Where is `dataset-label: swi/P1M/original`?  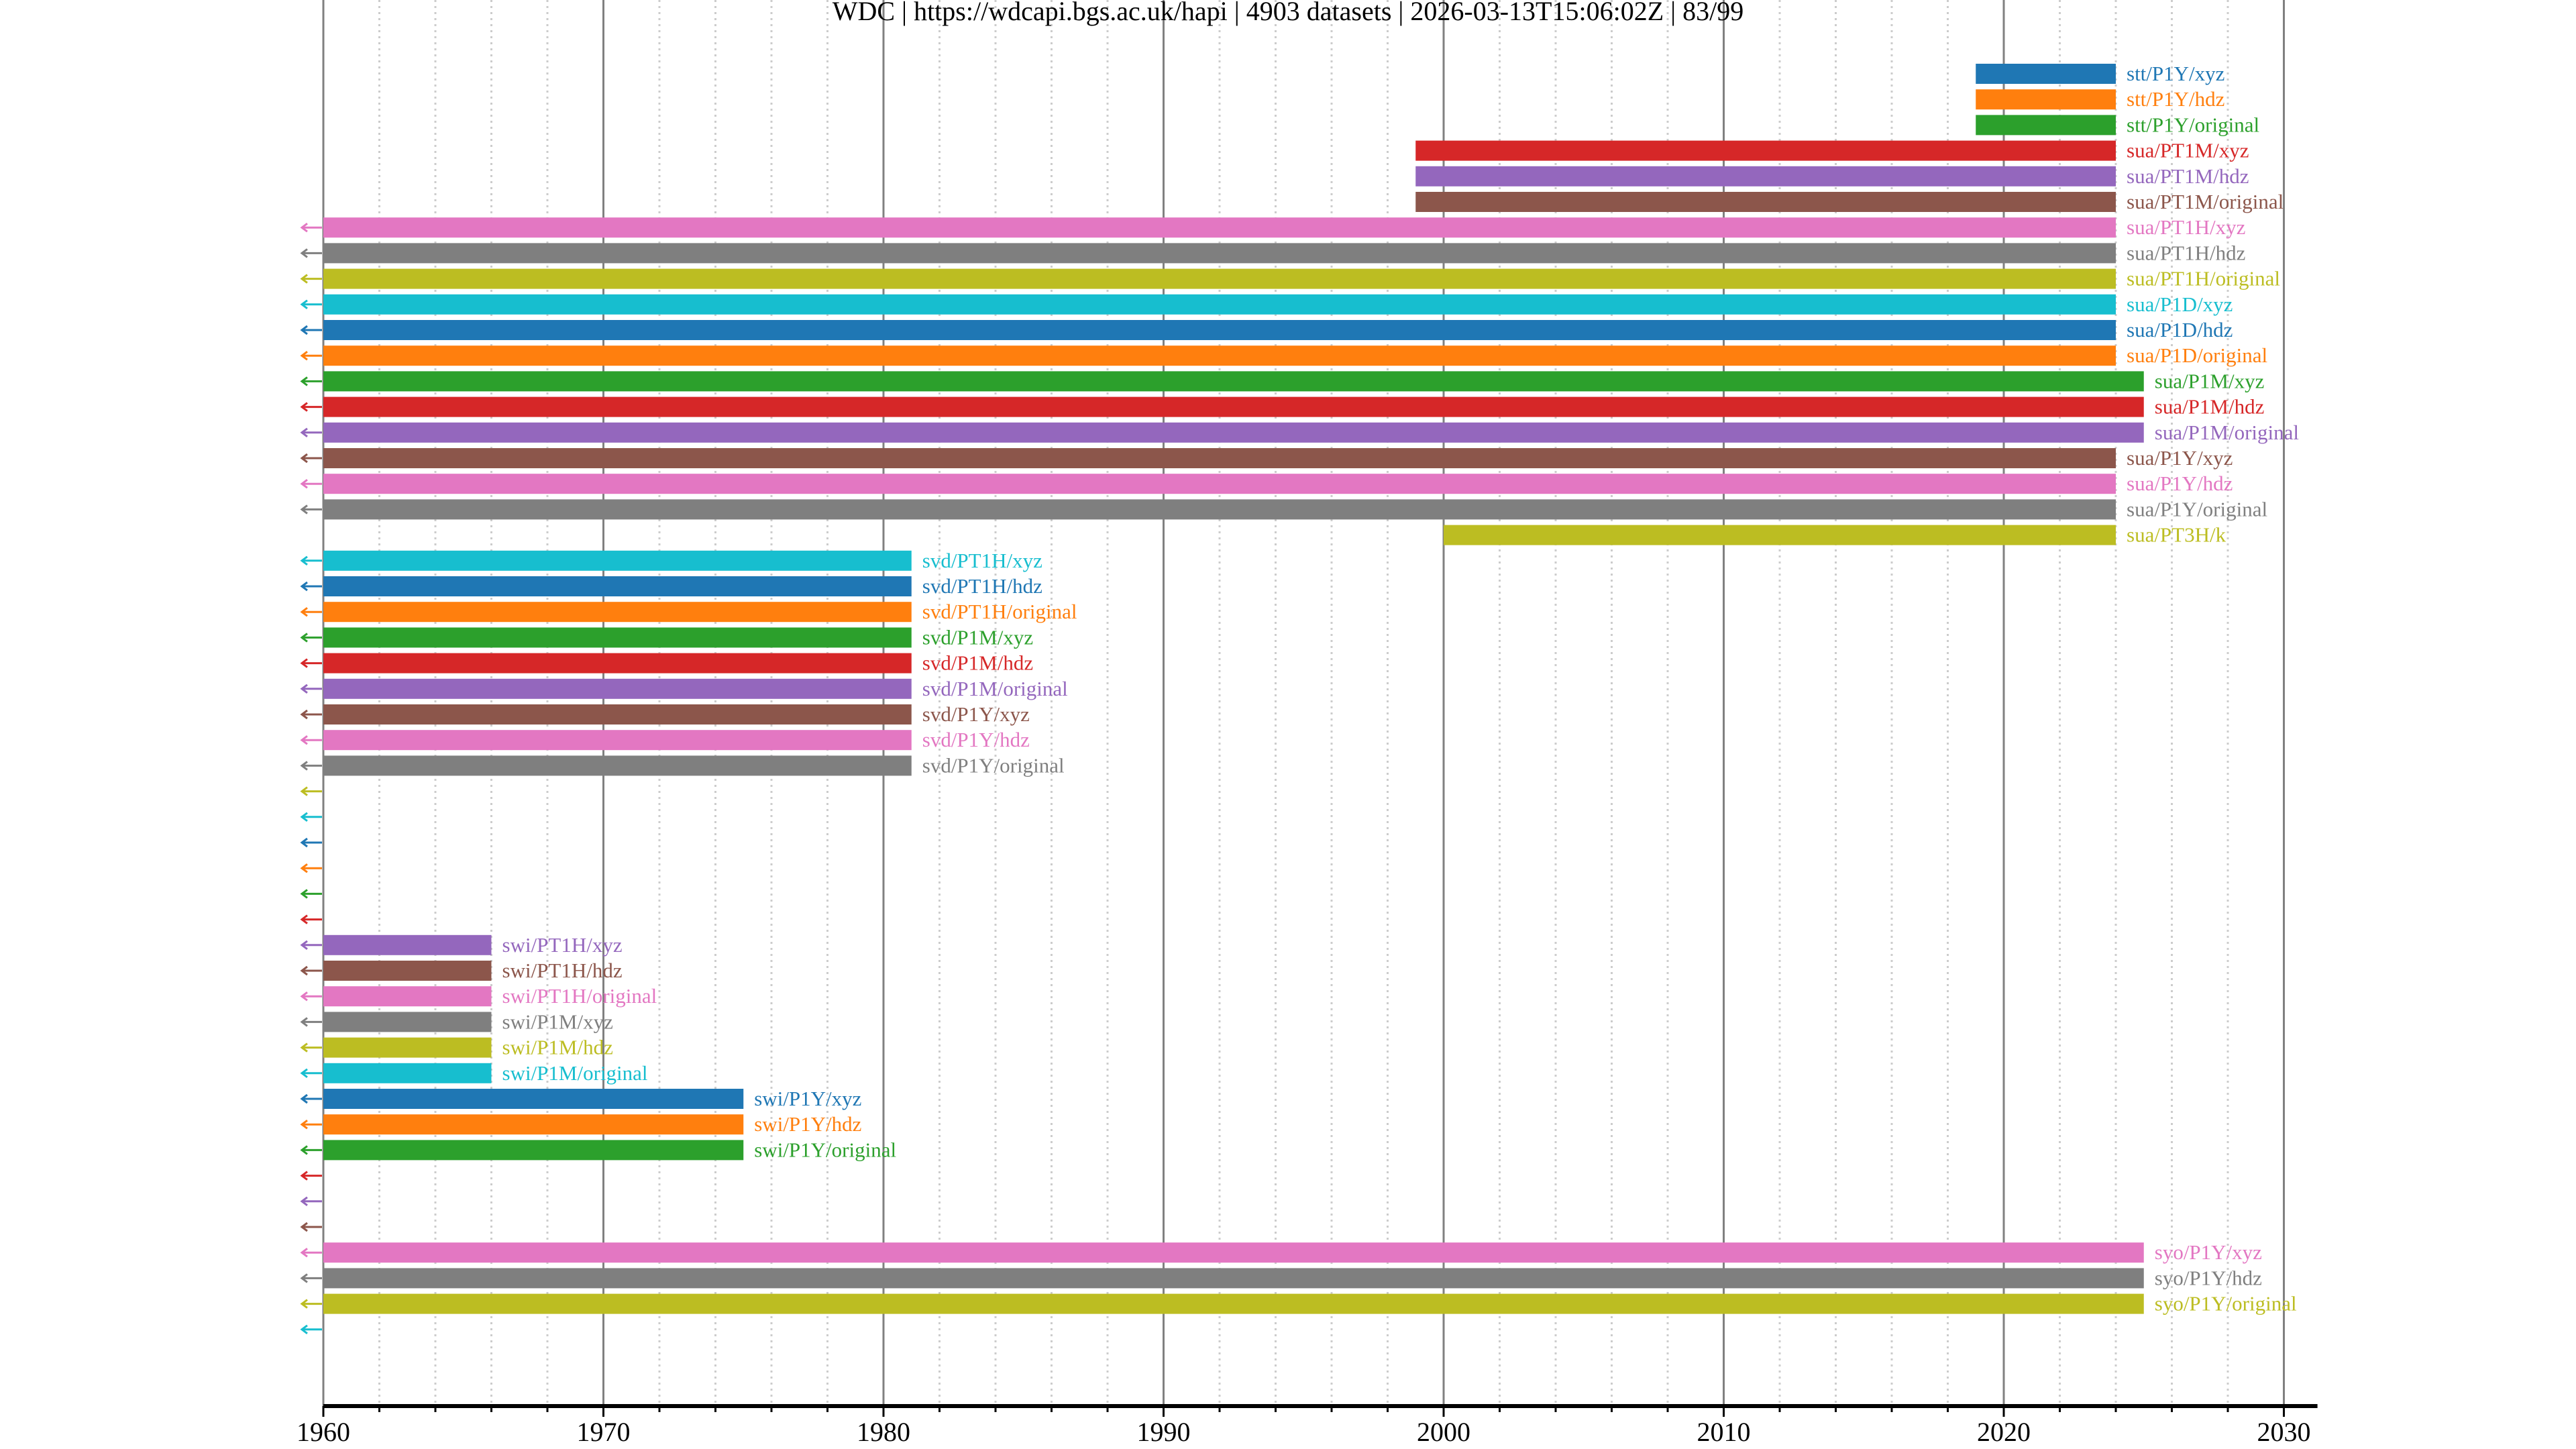
dataset-label: swi/P1M/original is located at coordinates (575, 1073).